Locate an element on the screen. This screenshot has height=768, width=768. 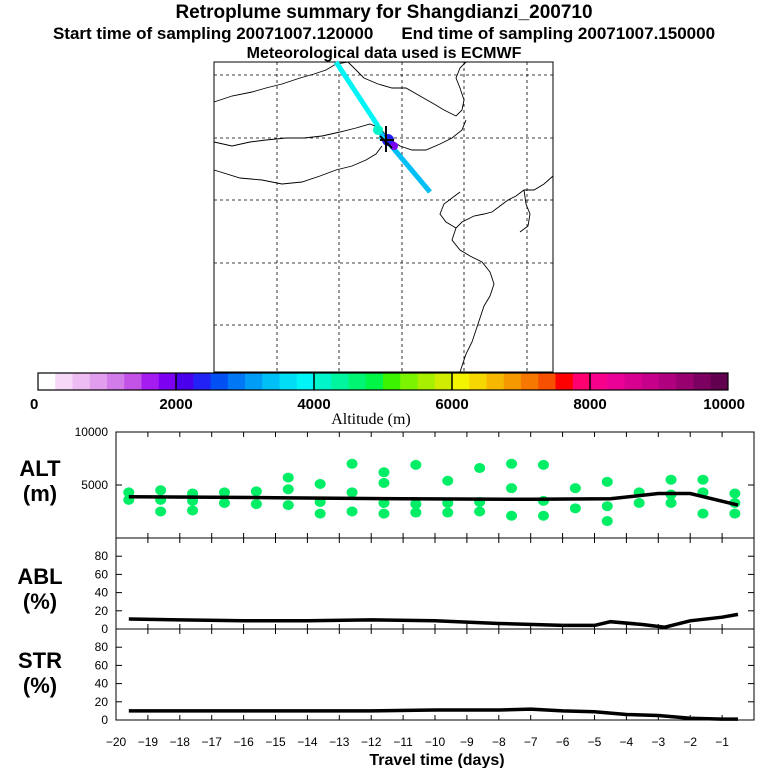
abl-panel-label: ABL is located at coordinates (39, 576).